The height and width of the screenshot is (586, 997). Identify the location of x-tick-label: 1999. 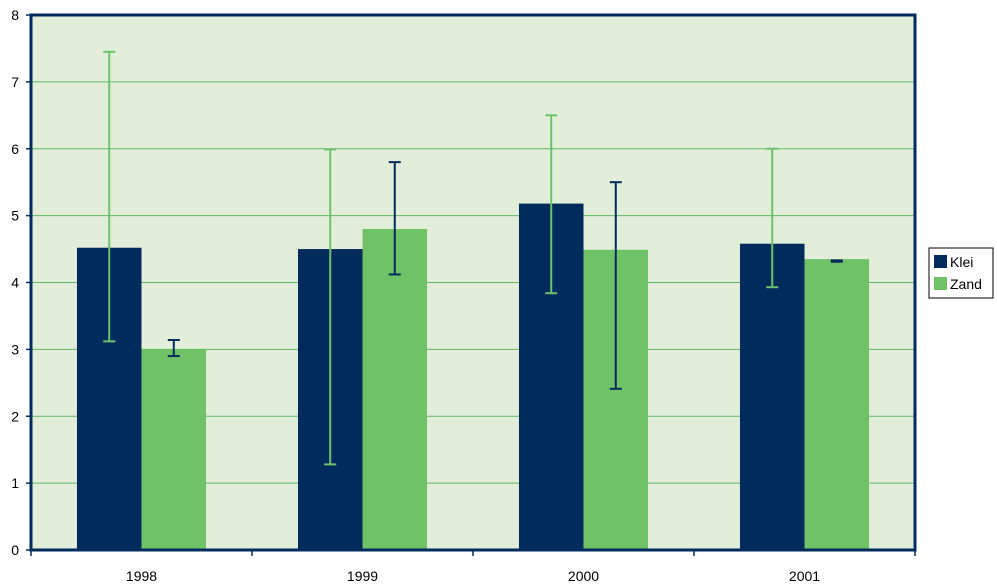
(362, 576).